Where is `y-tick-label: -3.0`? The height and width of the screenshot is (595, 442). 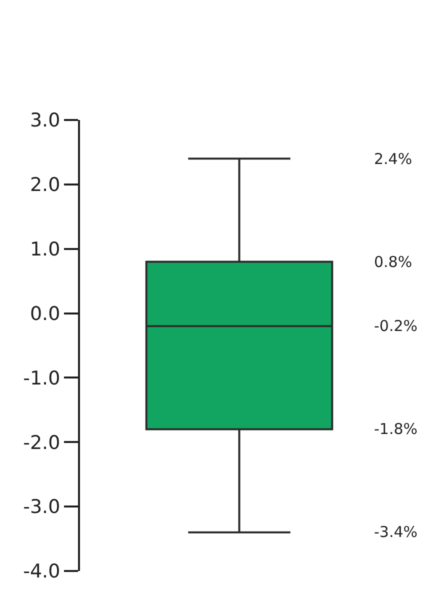 y-tick-label: -3.0 is located at coordinates (41, 507).